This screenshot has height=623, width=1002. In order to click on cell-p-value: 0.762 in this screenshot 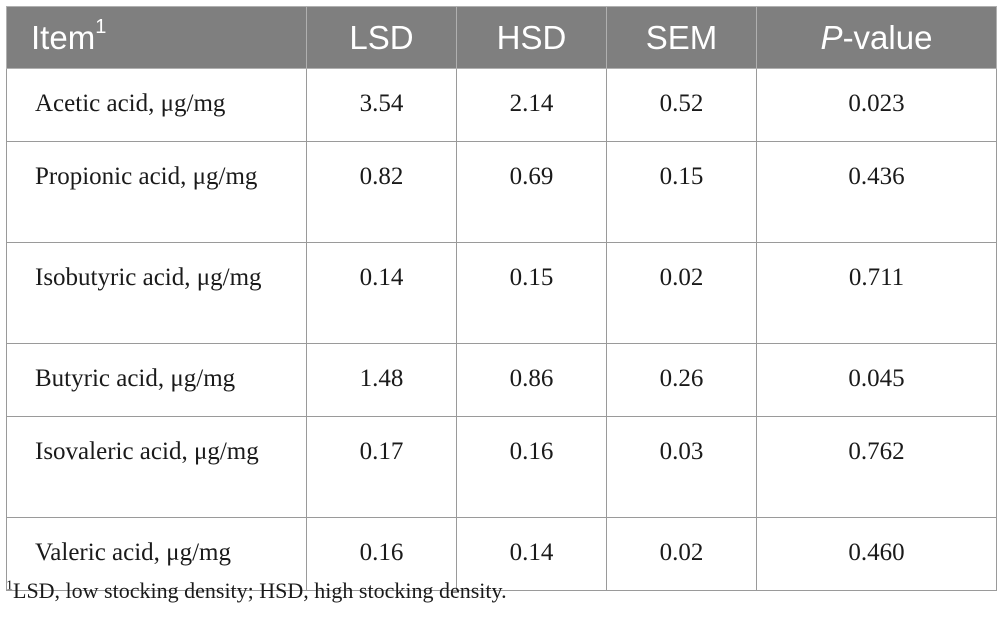, I will do `click(876, 467)`.